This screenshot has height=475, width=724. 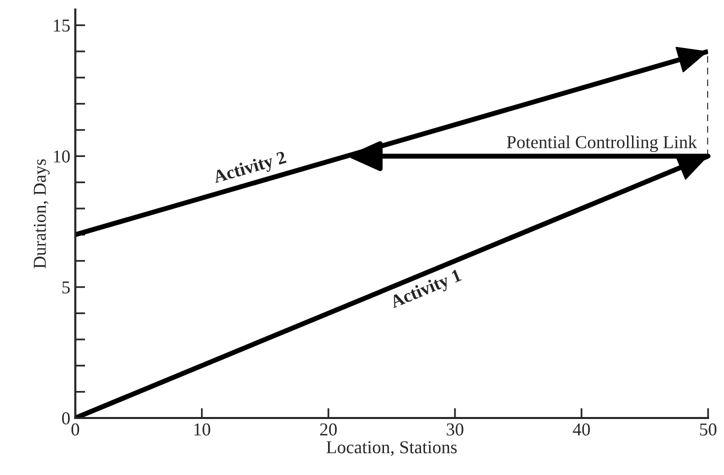 What do you see at coordinates (328, 429) in the screenshot?
I see `x-tick-label: 20` at bounding box center [328, 429].